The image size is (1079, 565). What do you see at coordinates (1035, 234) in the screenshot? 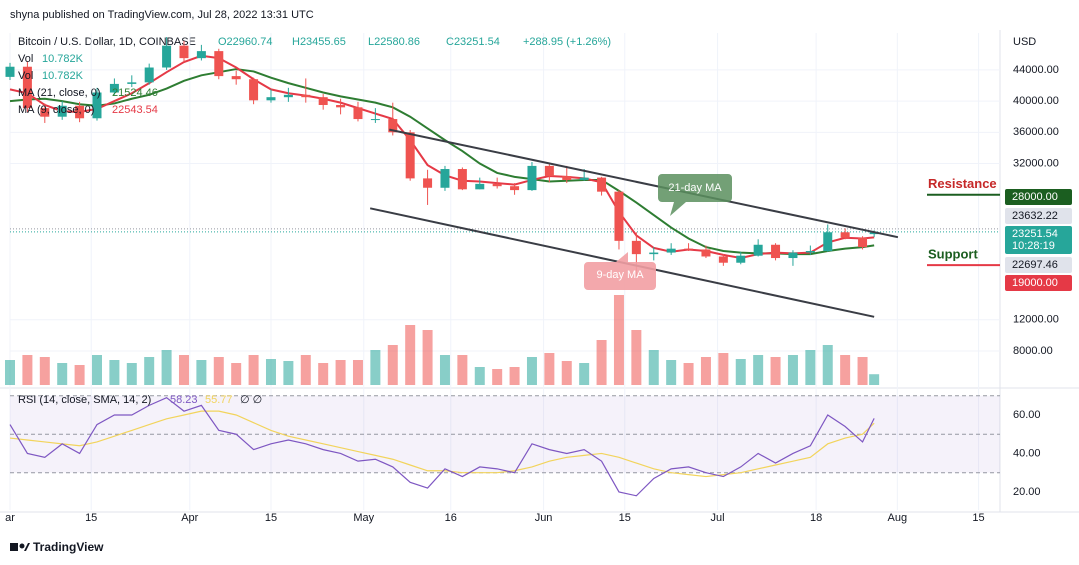
I see `price-tag-label: 23251.54` at bounding box center [1035, 234].